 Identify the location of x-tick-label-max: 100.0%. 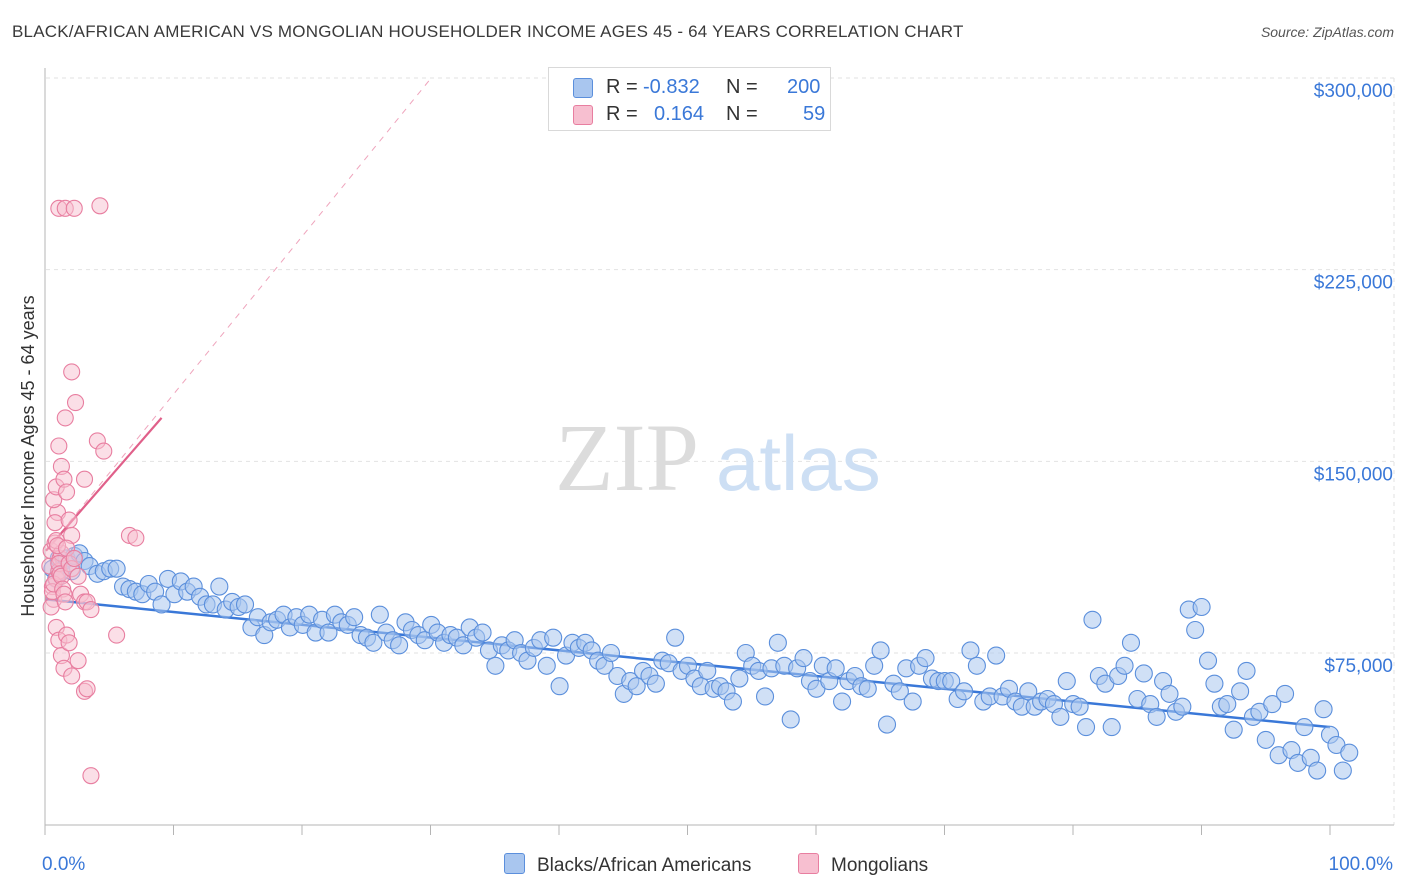
(1361, 864).